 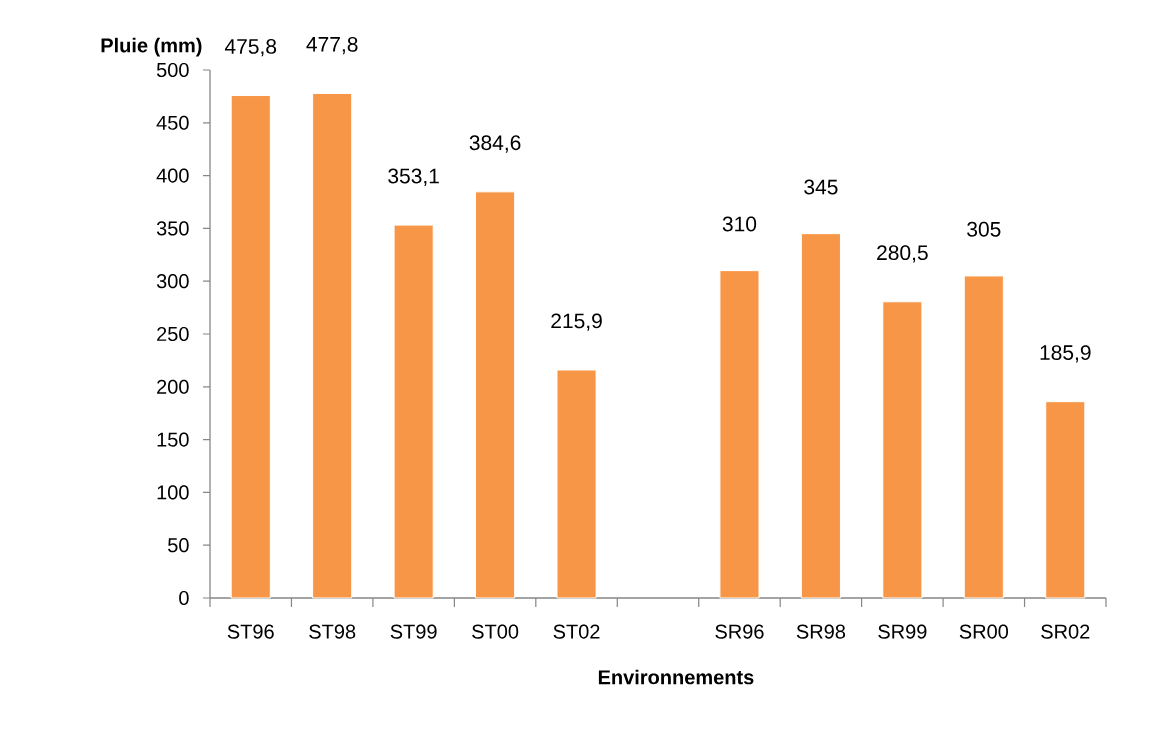 I want to click on x-tick-label: ST96, so click(x=250, y=631).